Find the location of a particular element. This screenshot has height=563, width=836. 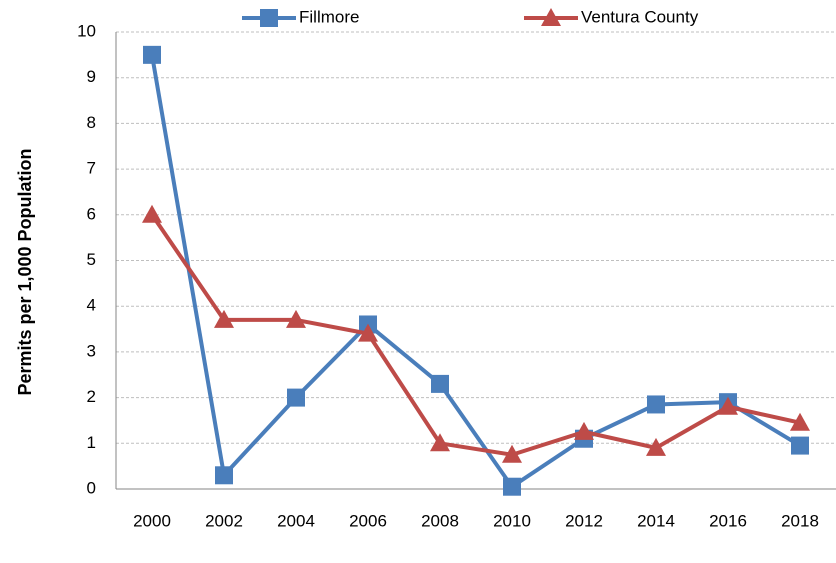

y-tick-label: 4 is located at coordinates (91, 305).